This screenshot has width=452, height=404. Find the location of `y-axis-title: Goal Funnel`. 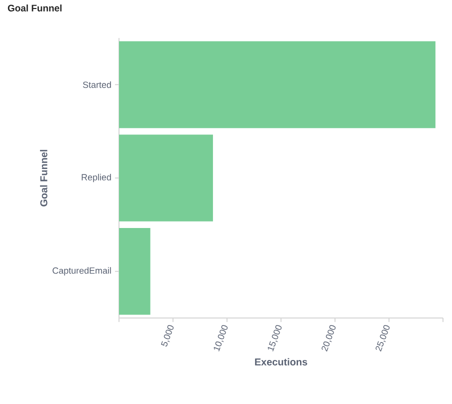

y-axis-title: Goal Funnel is located at coordinates (44, 178).